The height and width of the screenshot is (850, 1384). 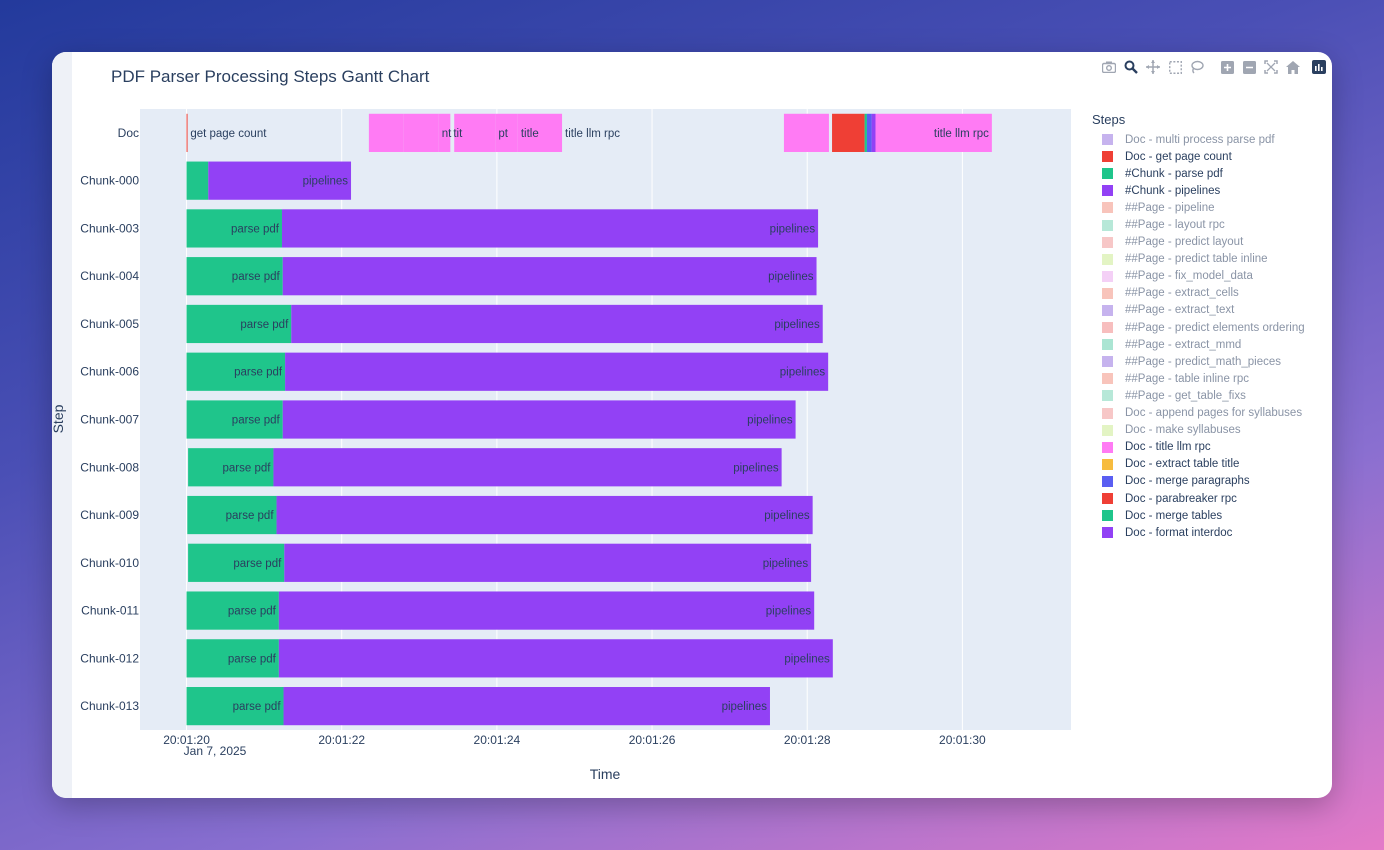 I want to click on box-select-icon, so click(x=1175, y=67).